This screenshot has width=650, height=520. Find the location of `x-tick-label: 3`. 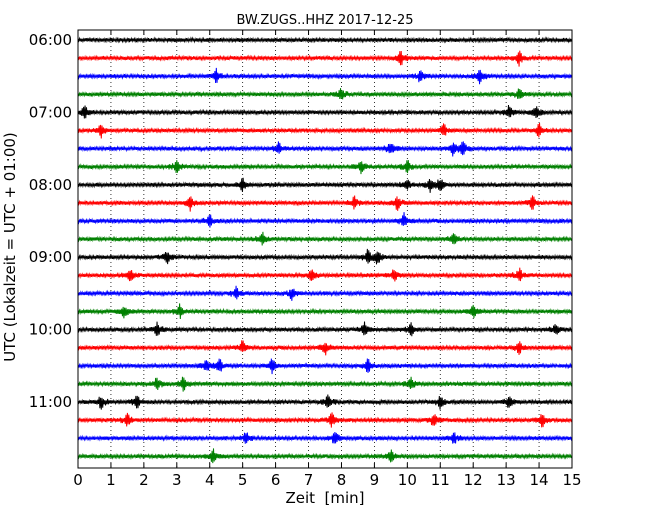

x-tick-label: 3 is located at coordinates (177, 480).